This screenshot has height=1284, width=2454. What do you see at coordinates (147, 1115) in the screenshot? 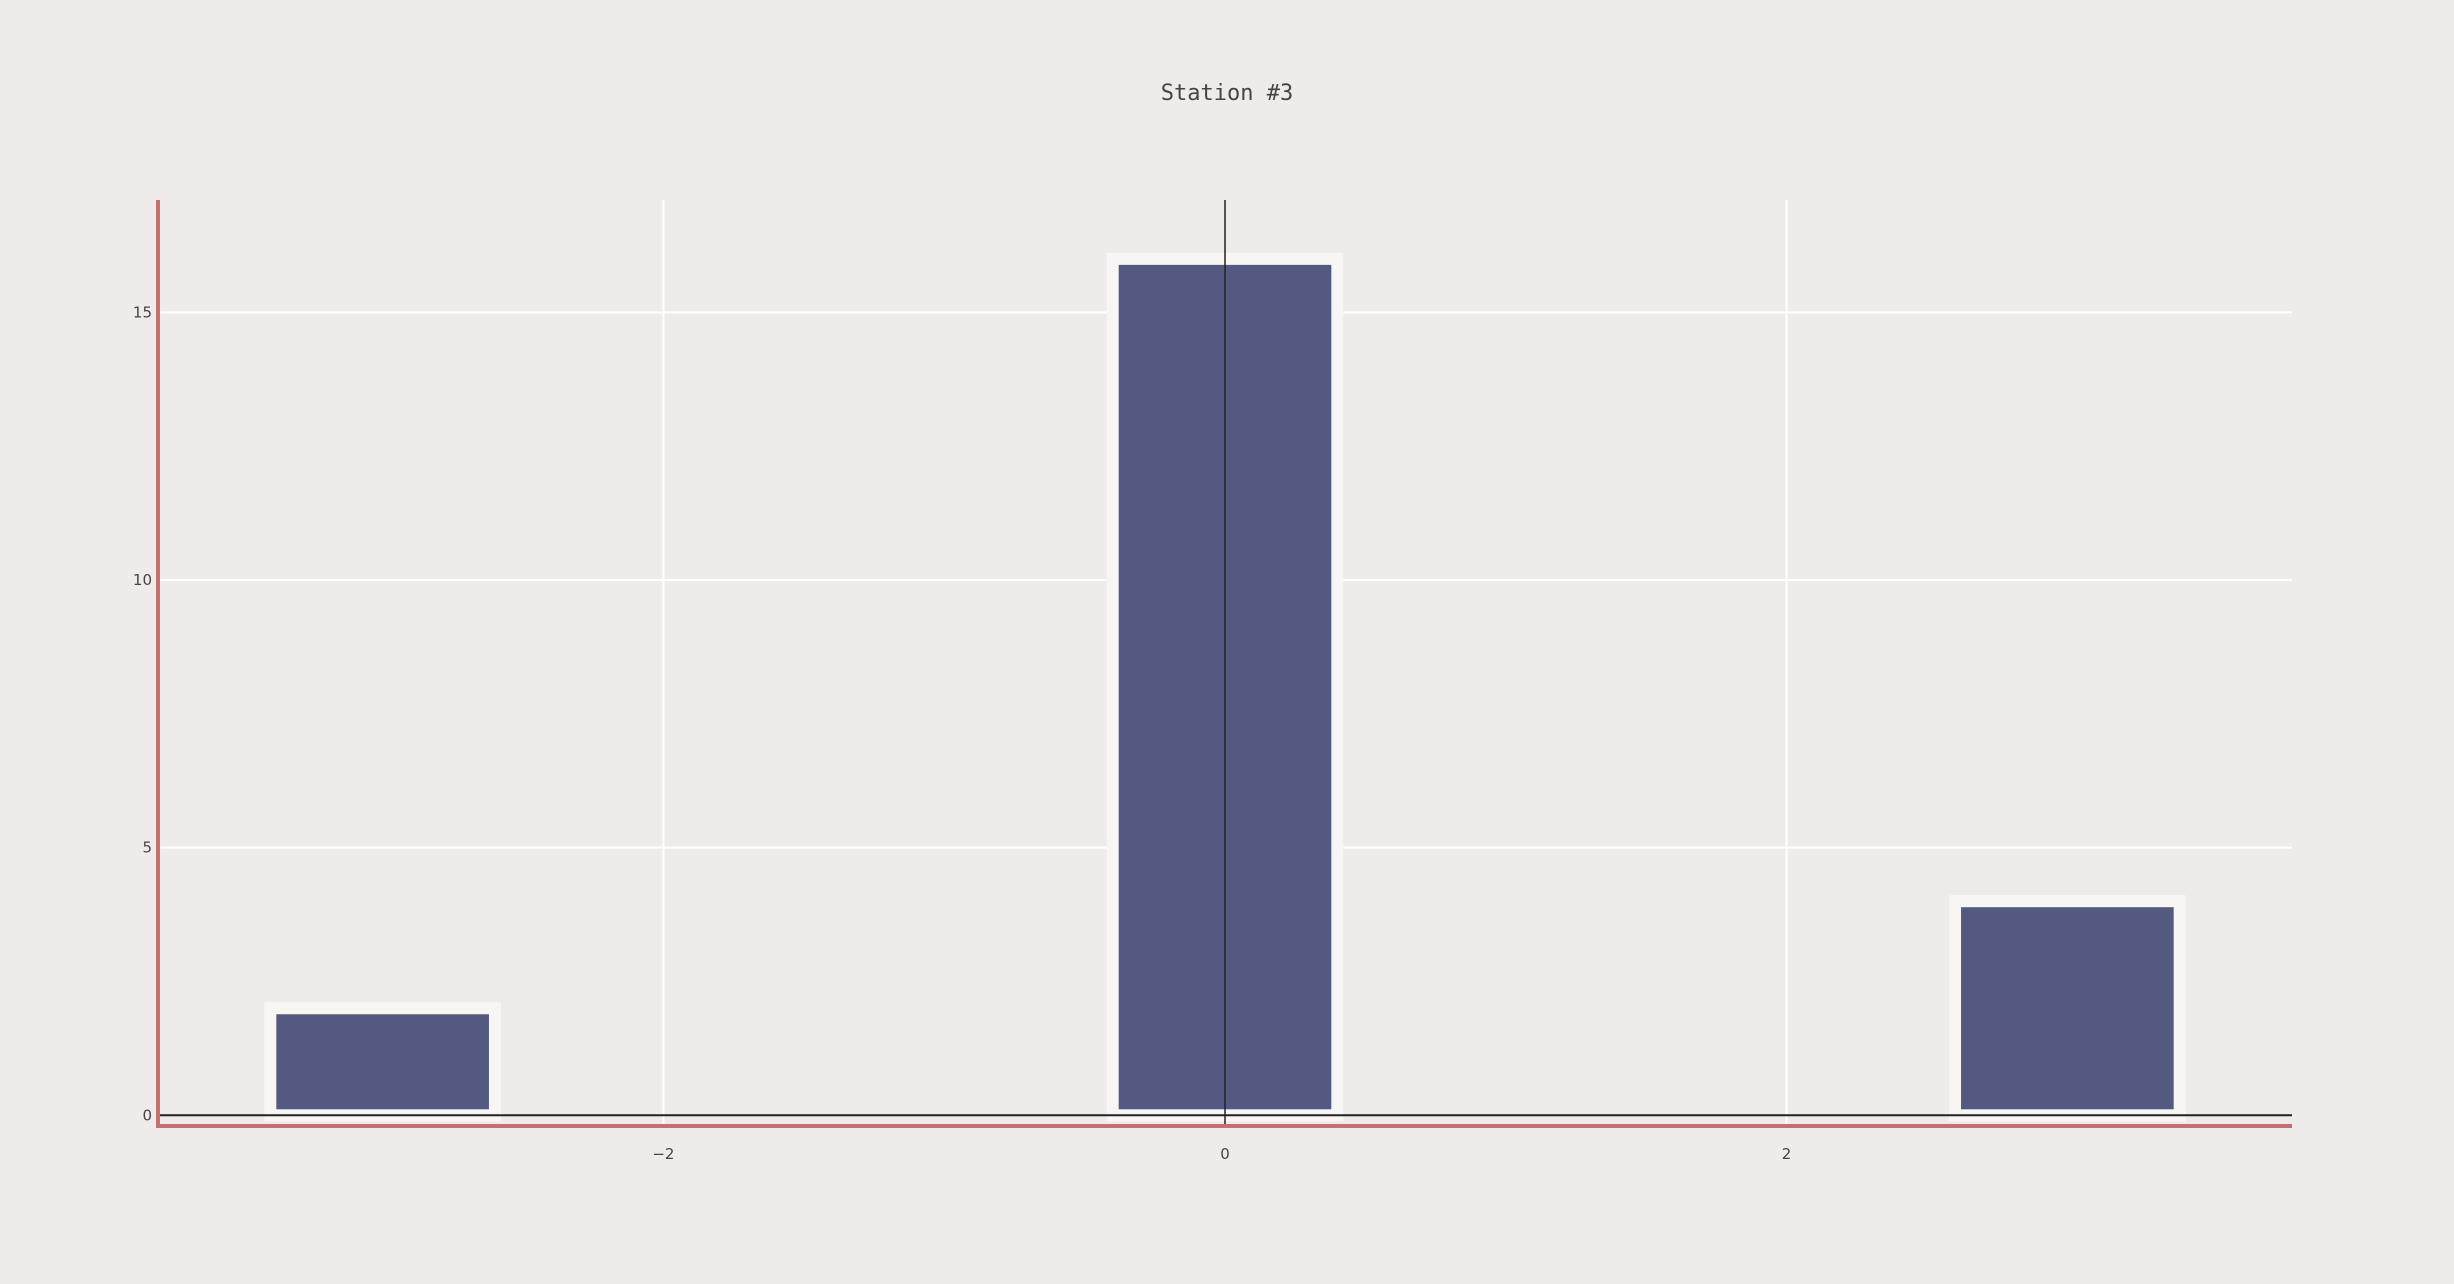
I see `y-tick-label: 0` at bounding box center [147, 1115].